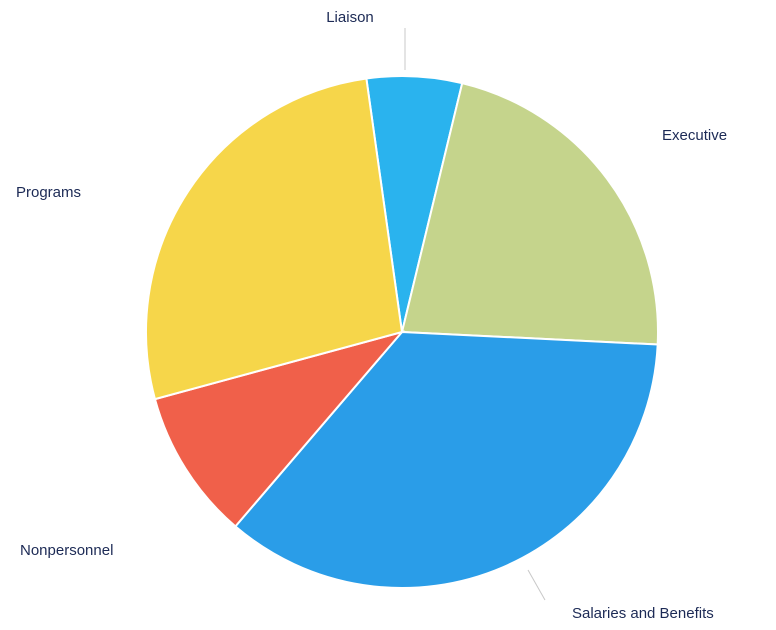 Image resolution: width=776 pixels, height=630 pixels. What do you see at coordinates (279, 429) in the screenshot?
I see `pie-slice-nonpersonnel` at bounding box center [279, 429].